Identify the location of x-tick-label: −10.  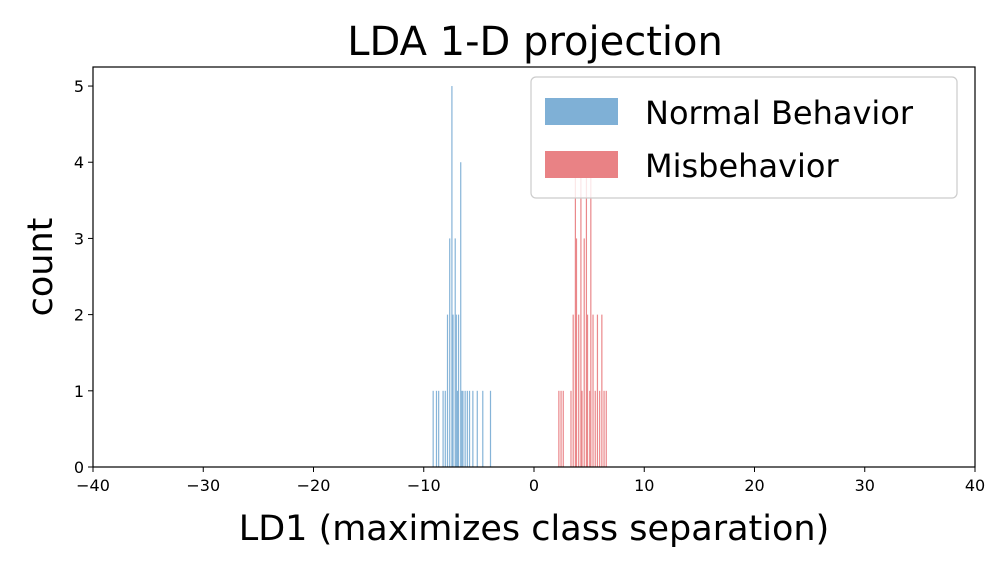
(424, 485).